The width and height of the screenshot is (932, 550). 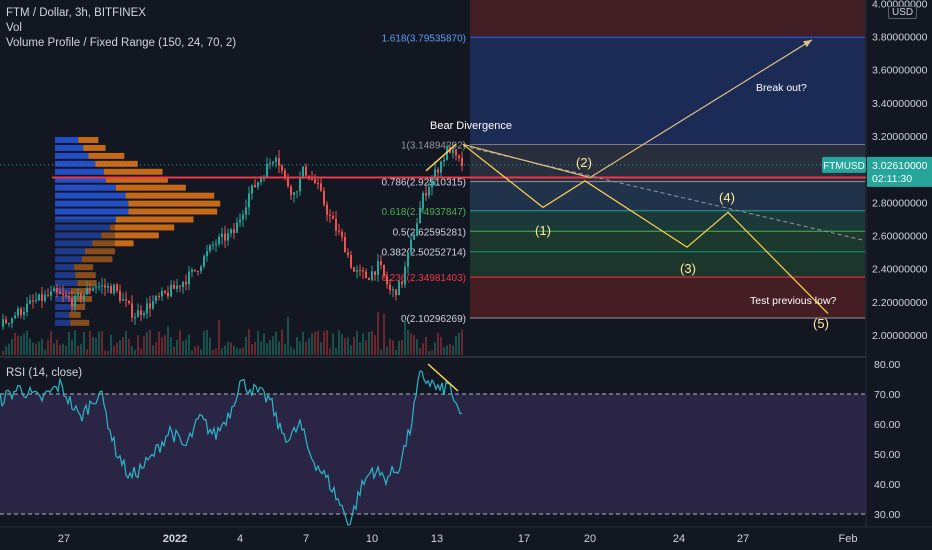 I want to click on time-axis-tick: 20, so click(x=590, y=539).